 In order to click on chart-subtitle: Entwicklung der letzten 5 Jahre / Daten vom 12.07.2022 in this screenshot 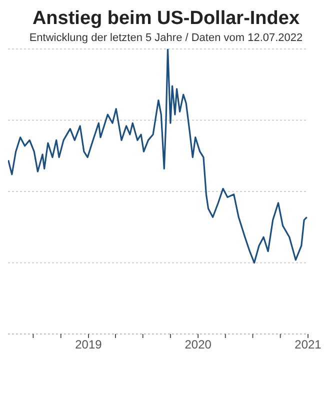, I will do `click(166, 38)`.